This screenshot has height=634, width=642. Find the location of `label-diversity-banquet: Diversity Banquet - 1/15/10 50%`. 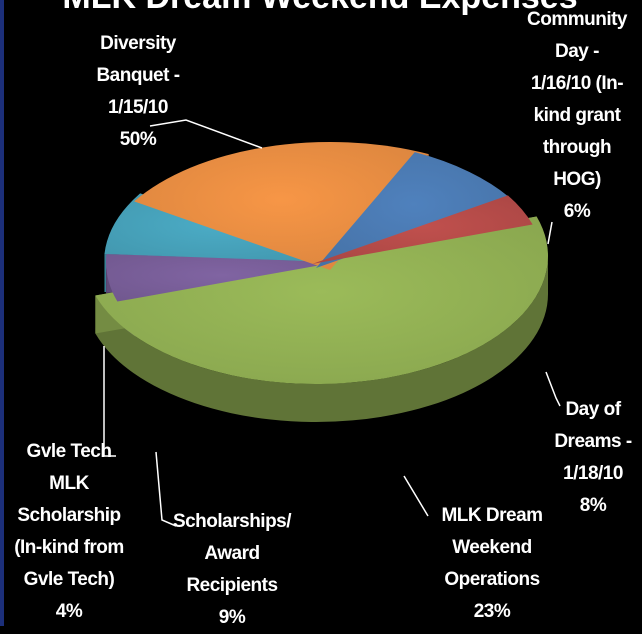

label-diversity-banquet: Diversity Banquet - 1/15/10 50% is located at coordinates (138, 91).